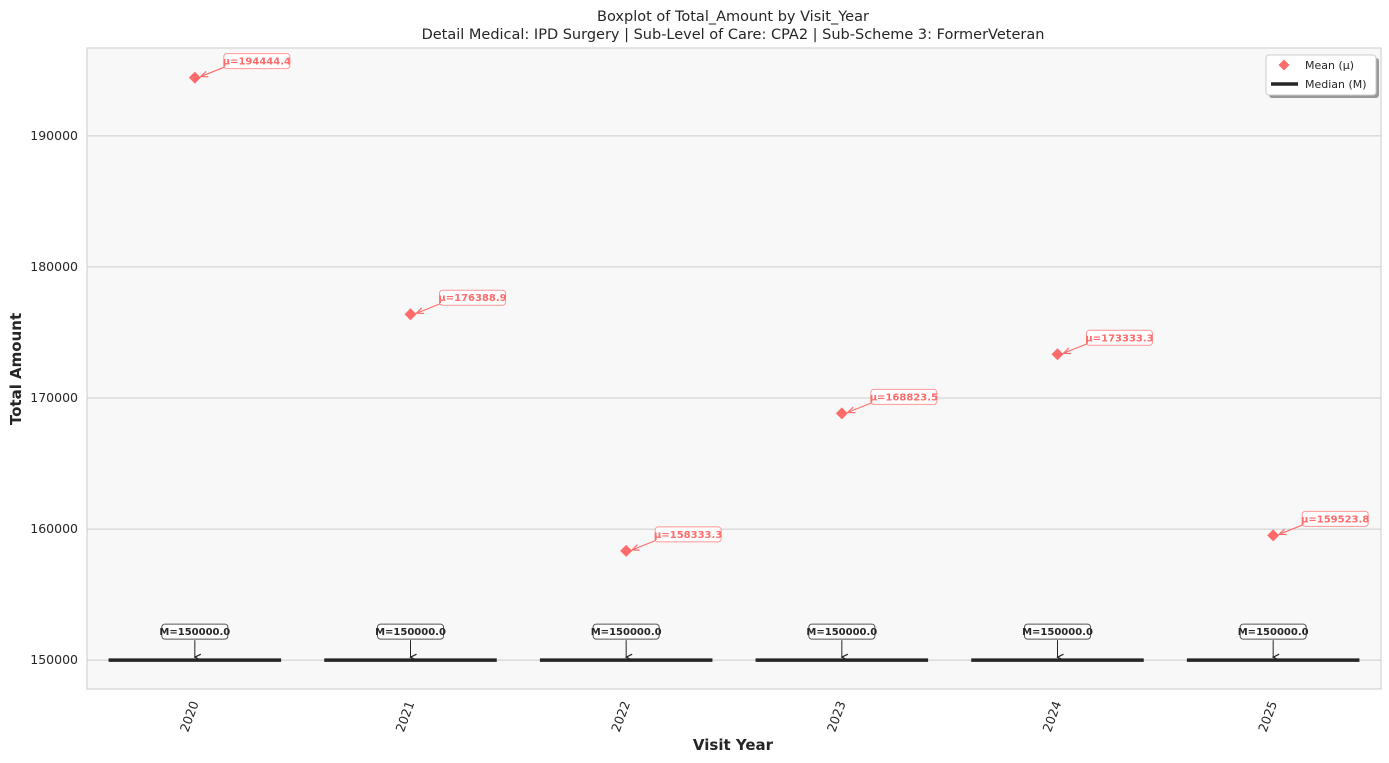 This screenshot has width=1389, height=763. I want to click on chart-title: Boxplot of Total_Amount by Visit_Year, so click(733, 17).